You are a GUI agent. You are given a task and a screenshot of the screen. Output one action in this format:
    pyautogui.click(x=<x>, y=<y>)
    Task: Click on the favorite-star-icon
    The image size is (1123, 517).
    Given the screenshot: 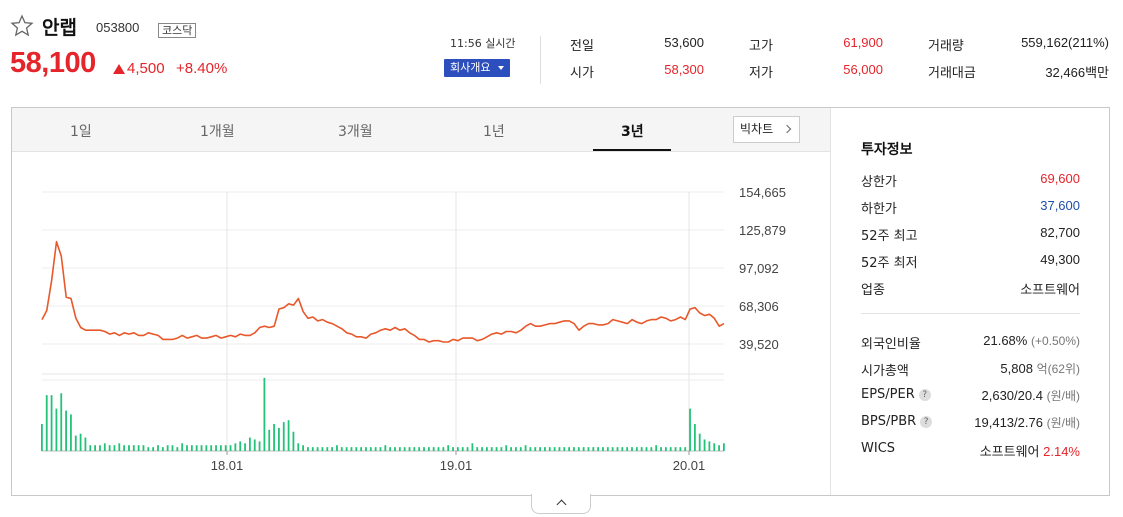 What is the action you would take?
    pyautogui.click(x=22, y=26)
    